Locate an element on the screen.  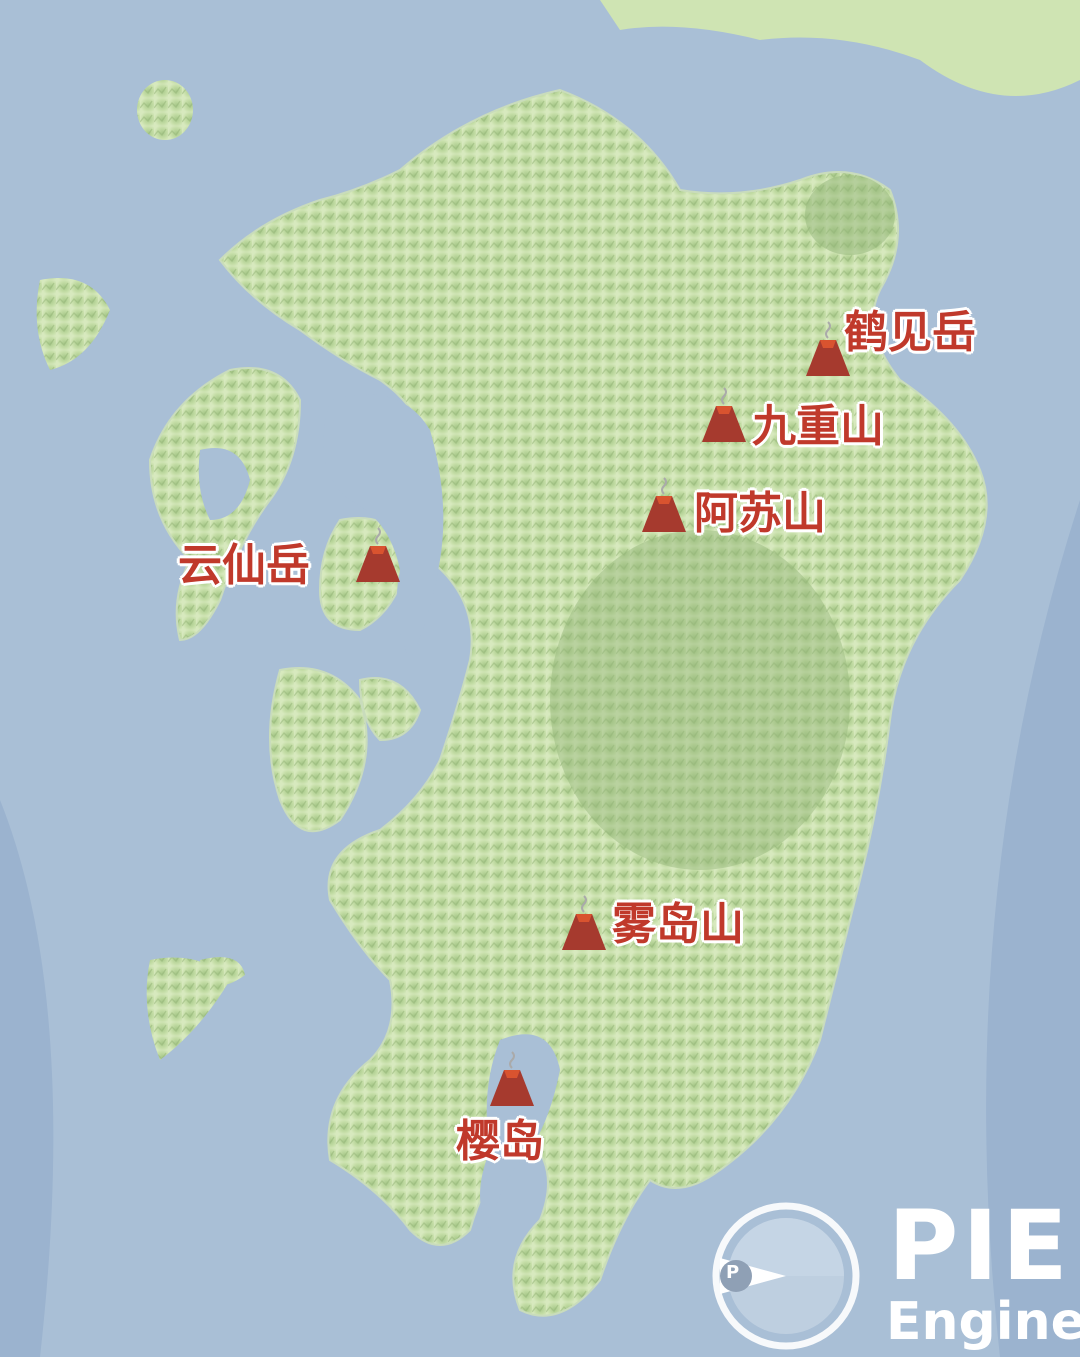
koshiki-island is located at coordinates (222, 972).